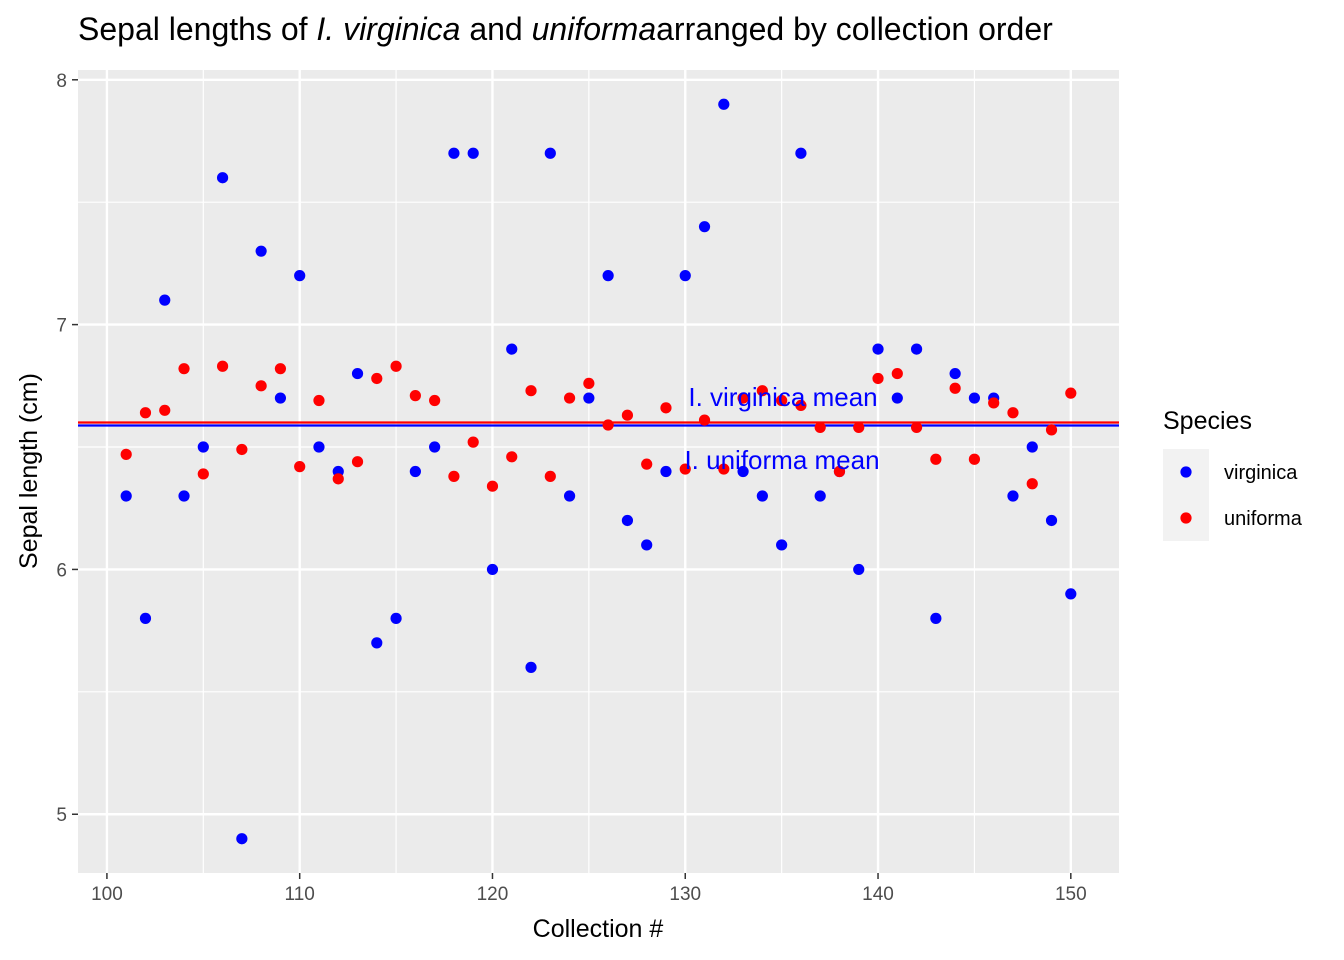 The image size is (1344, 960). I want to click on legend-swatch-uniforma, so click(1186, 518).